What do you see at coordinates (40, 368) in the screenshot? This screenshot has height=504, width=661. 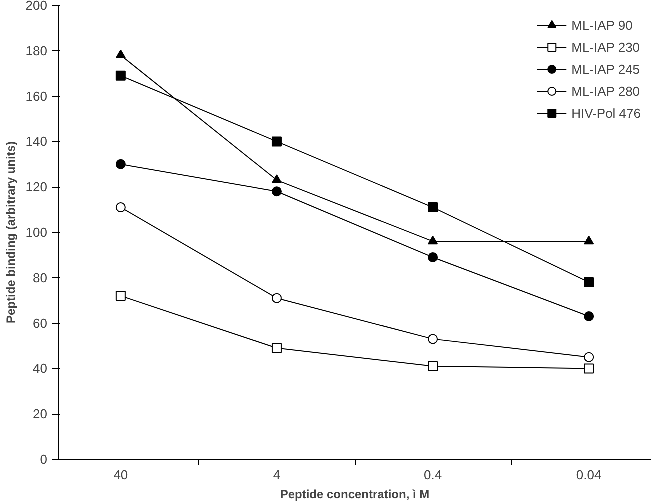 I see `y-tick-label: 40` at bounding box center [40, 368].